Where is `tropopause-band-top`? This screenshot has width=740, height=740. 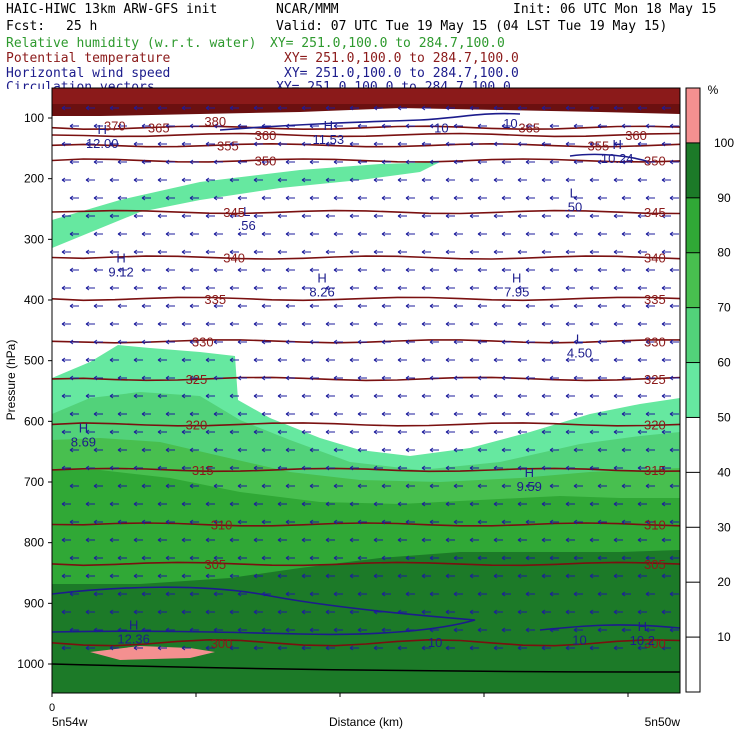
tropopause-band-top is located at coordinates (366, 96).